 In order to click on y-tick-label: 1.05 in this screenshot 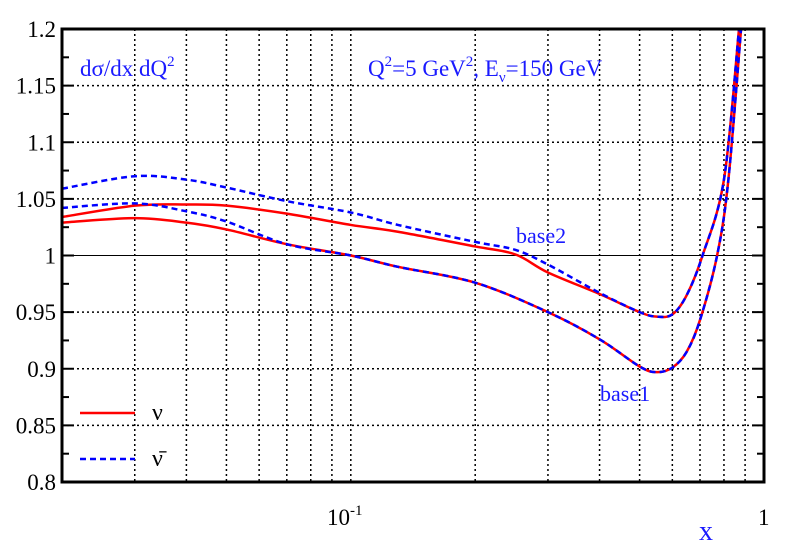, I will do `click(36, 199)`.